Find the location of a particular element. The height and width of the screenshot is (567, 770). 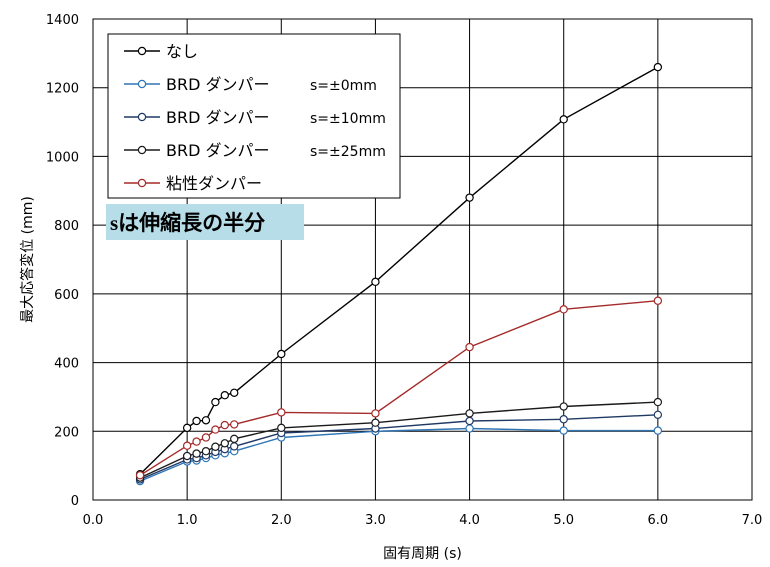

y-tick-label: 200 is located at coordinates (66, 432).